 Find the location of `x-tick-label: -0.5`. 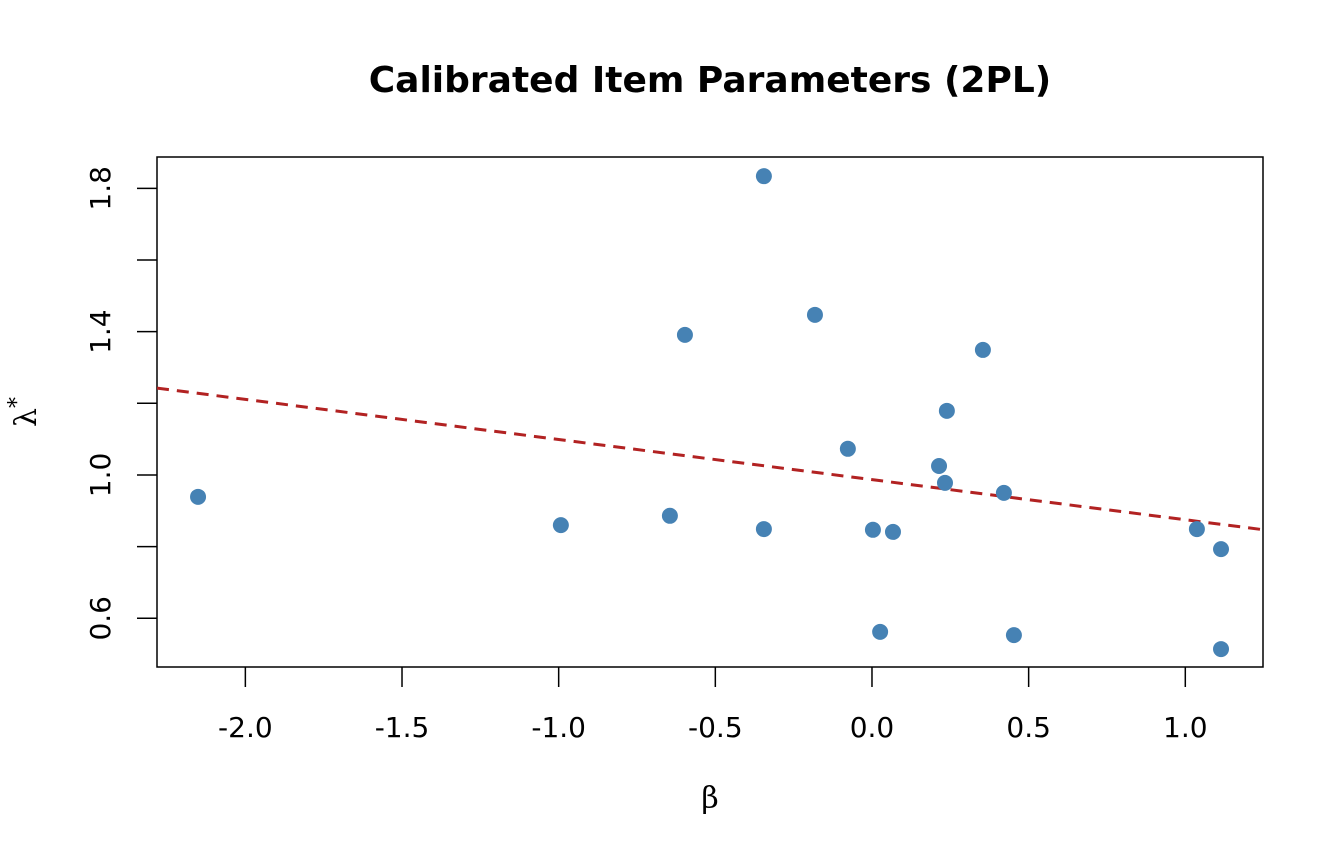

x-tick-label: -0.5 is located at coordinates (715, 727).